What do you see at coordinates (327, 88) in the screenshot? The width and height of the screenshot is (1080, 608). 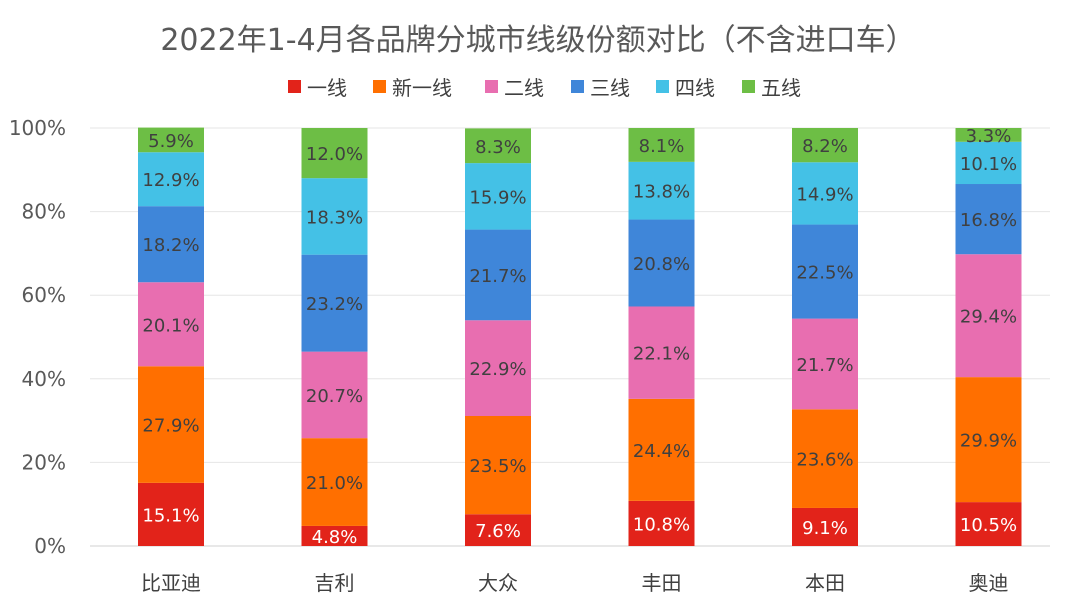 I see `legend-label: 一线` at bounding box center [327, 88].